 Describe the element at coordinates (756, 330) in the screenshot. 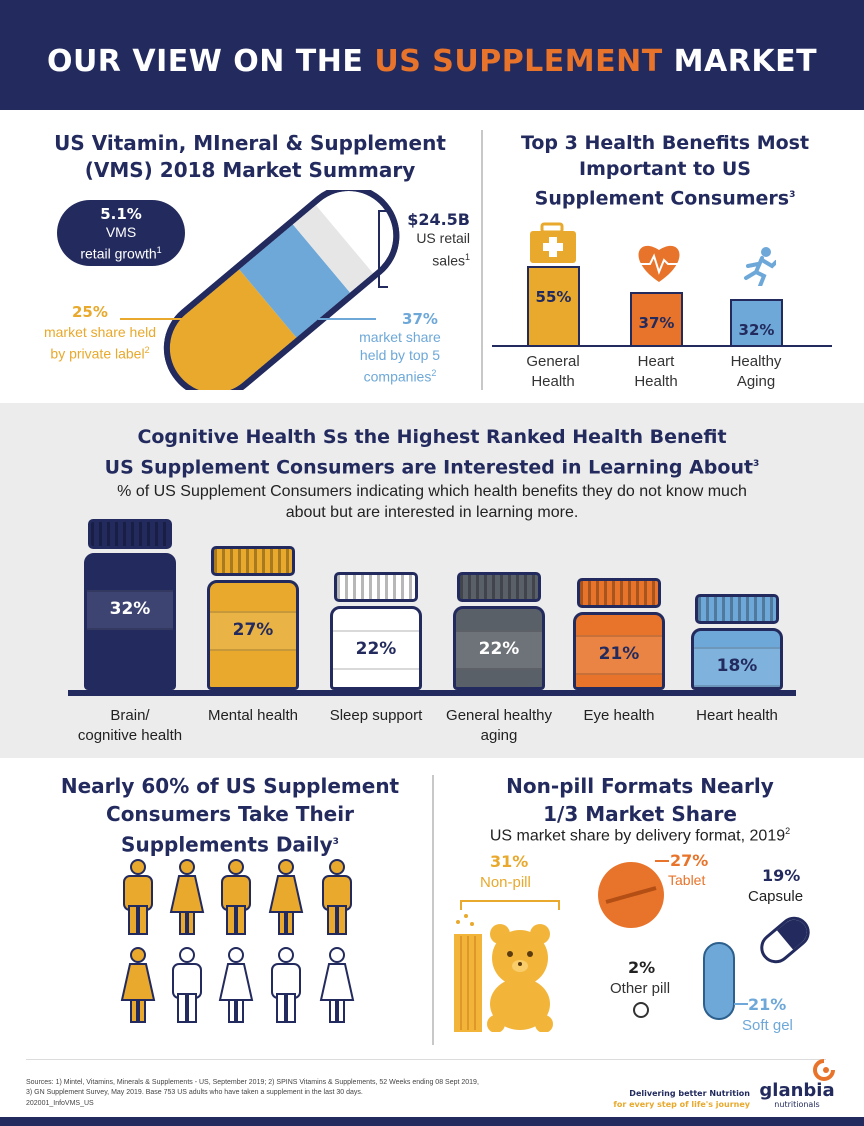

I see `benefit-value: 32%` at that location.